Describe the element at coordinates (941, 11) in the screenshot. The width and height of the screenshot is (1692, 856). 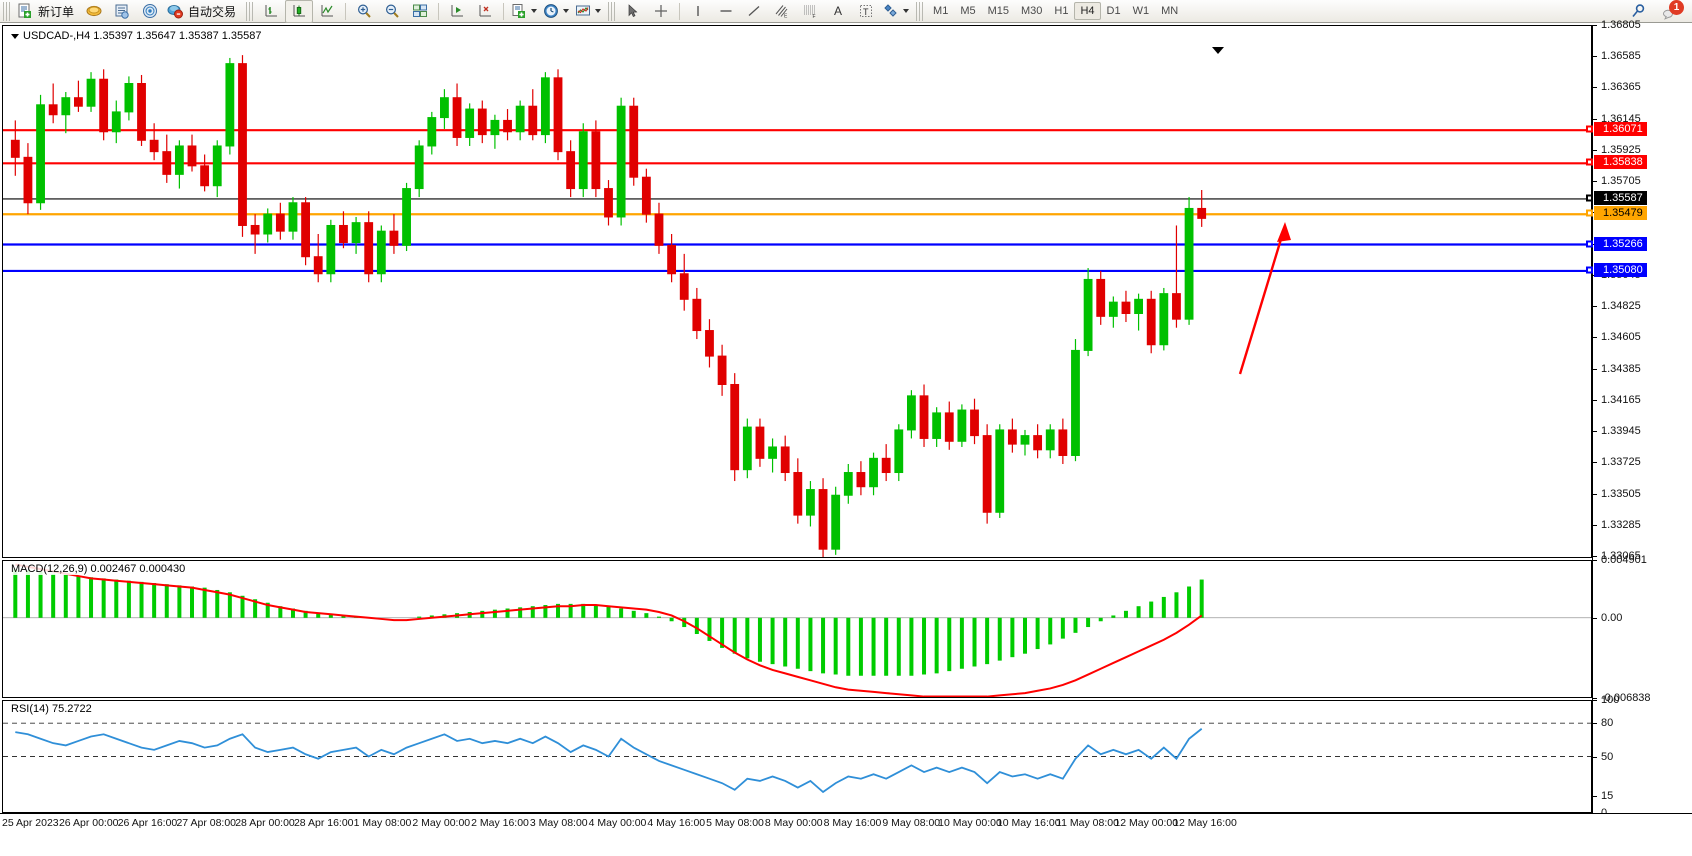
I see `timeframe-m1: M1` at that location.